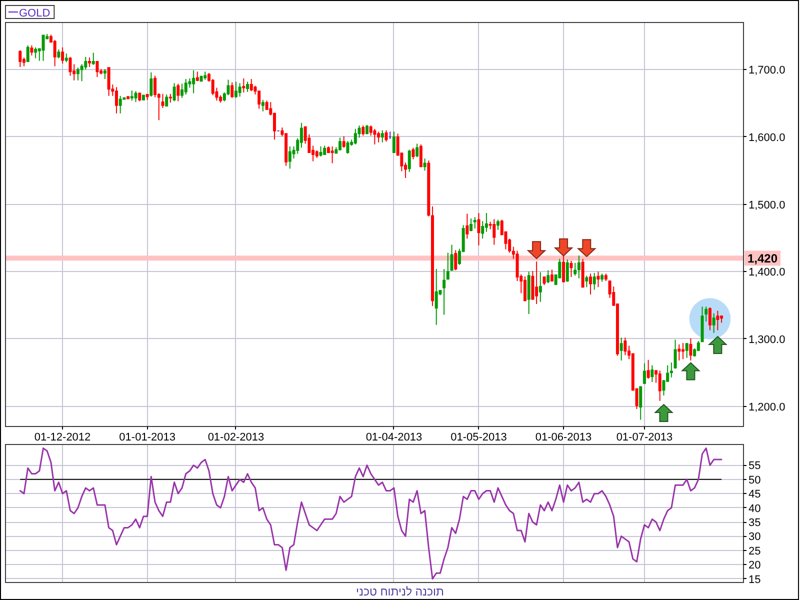  Describe the element at coordinates (147, 438) in the screenshot. I see `x-tick-label: 01-01-2013` at that location.